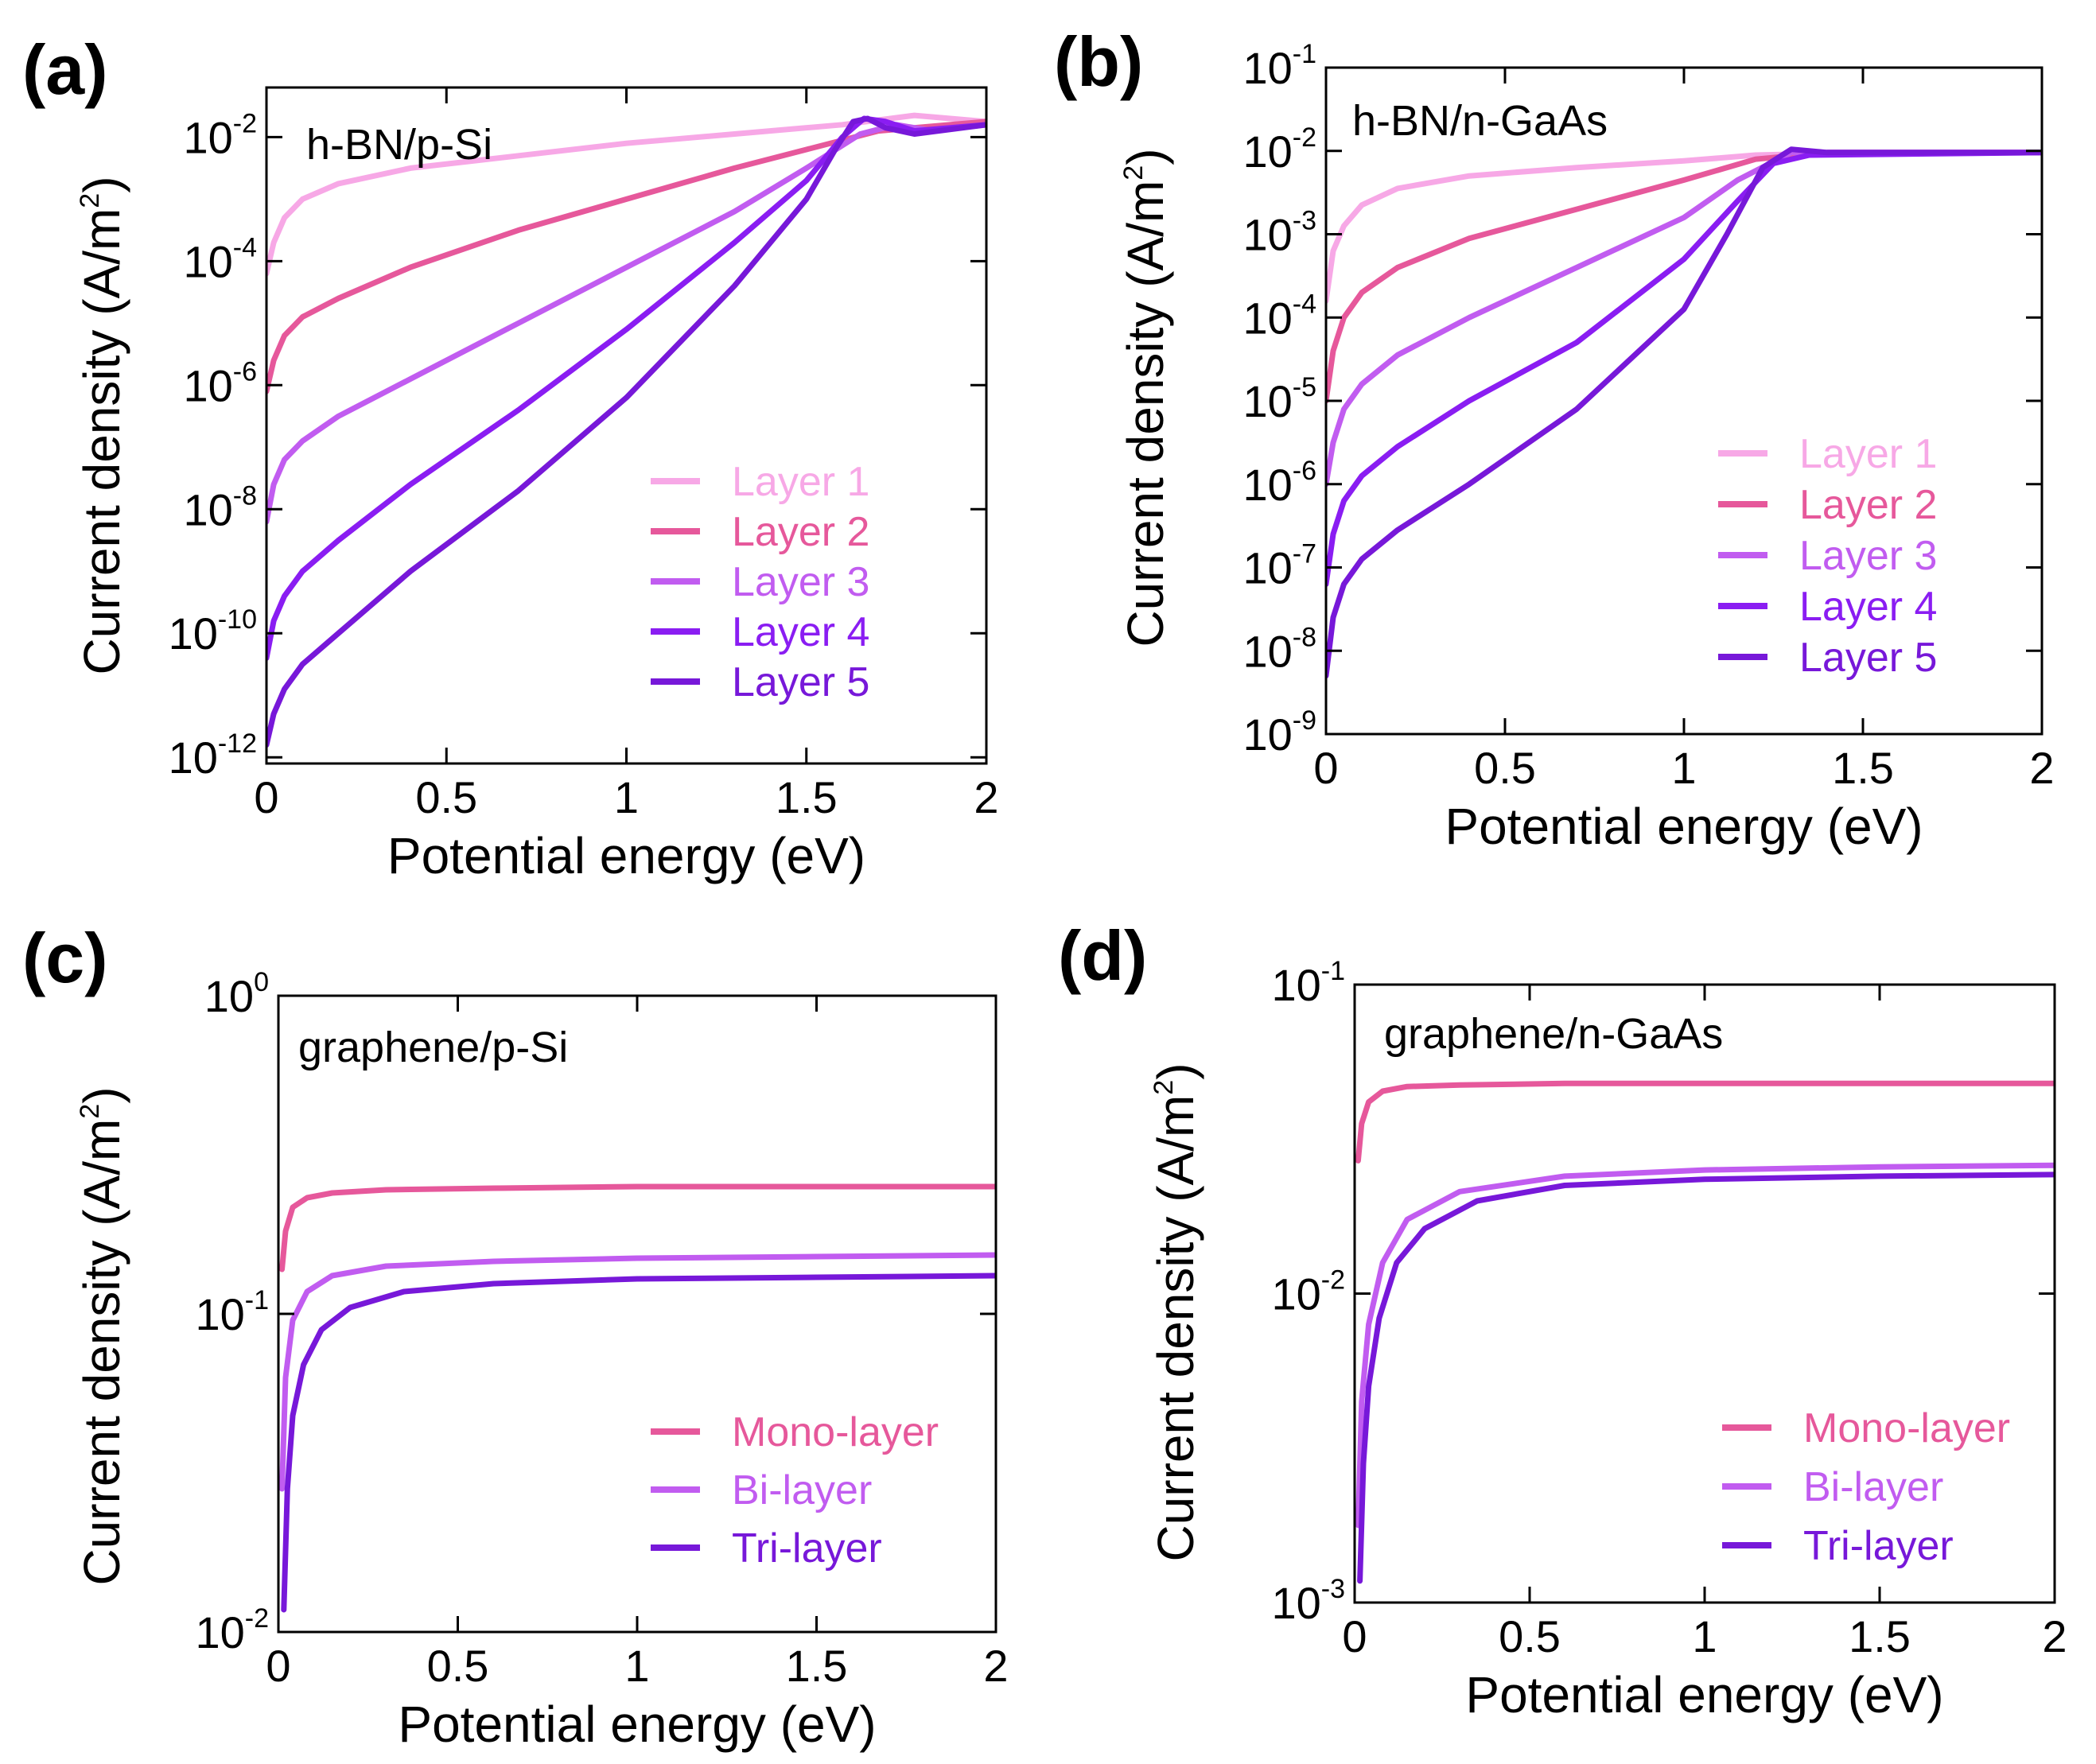 This screenshot has width=2096, height=1764. Describe the element at coordinates (237, 744) in the screenshot. I see `y-tick-exp: -12` at that location.